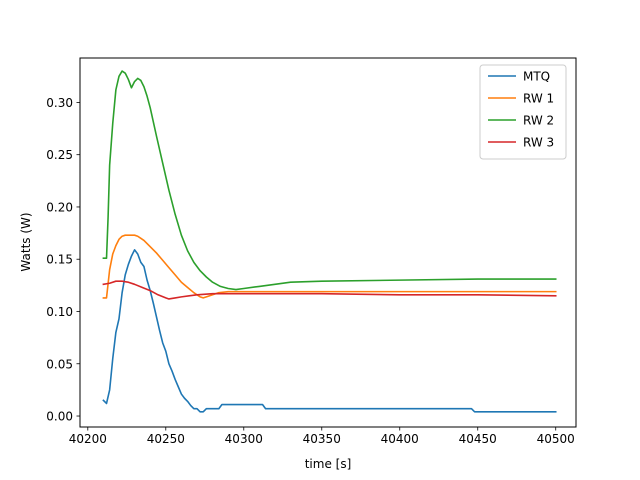 Image resolution: width=640 pixels, height=480 pixels. What do you see at coordinates (538, 121) in the screenshot?
I see `legend-label: RW 2` at bounding box center [538, 121].